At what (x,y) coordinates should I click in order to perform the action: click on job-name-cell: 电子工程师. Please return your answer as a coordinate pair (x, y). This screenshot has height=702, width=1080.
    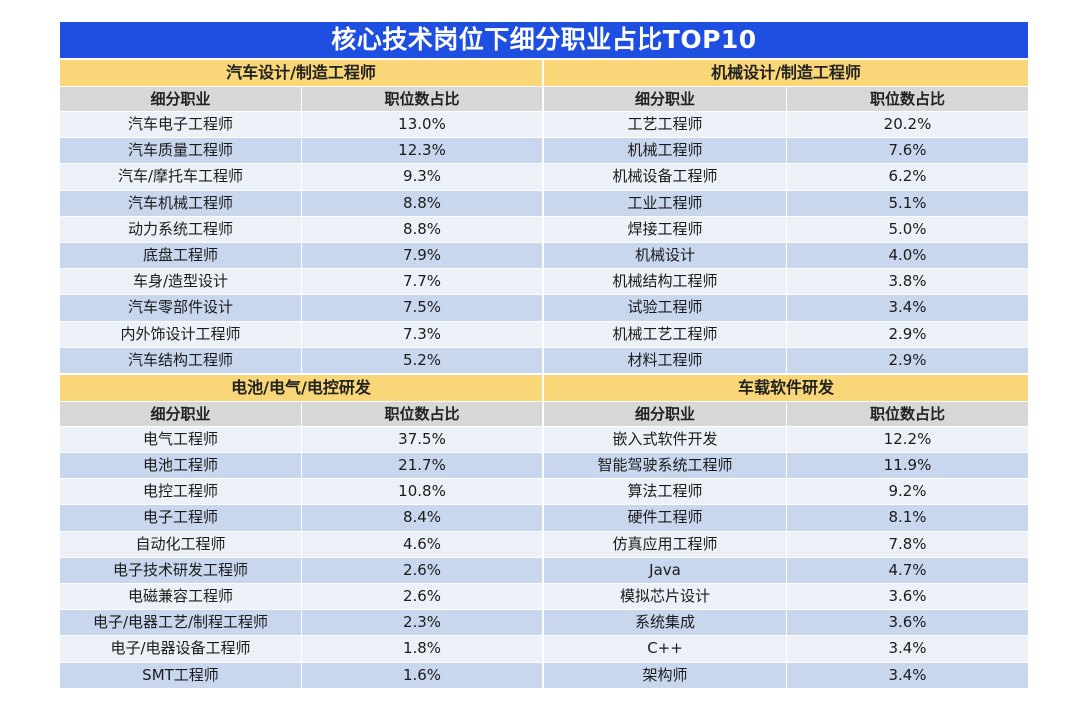
    Looking at the image, I should click on (180, 517).